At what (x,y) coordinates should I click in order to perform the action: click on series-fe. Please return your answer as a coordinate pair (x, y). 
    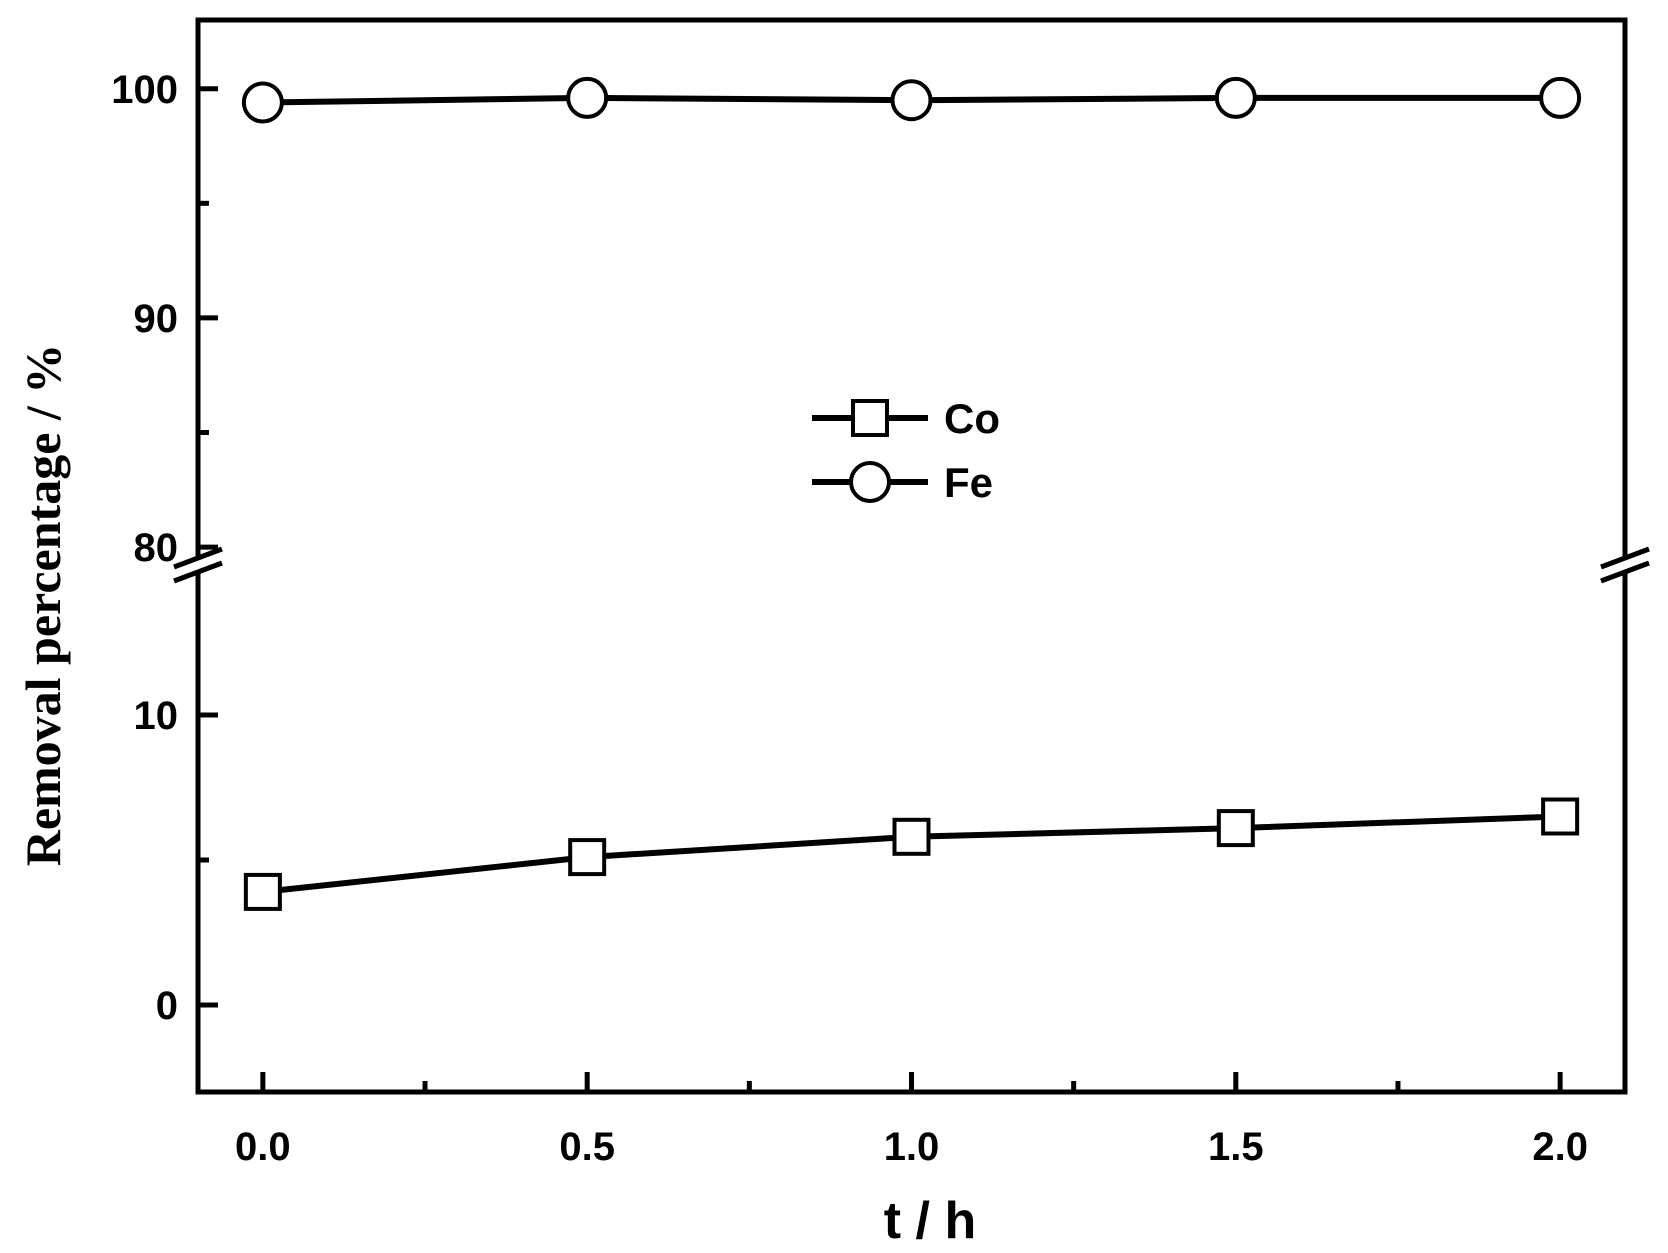
    Looking at the image, I should click on (911, 100).